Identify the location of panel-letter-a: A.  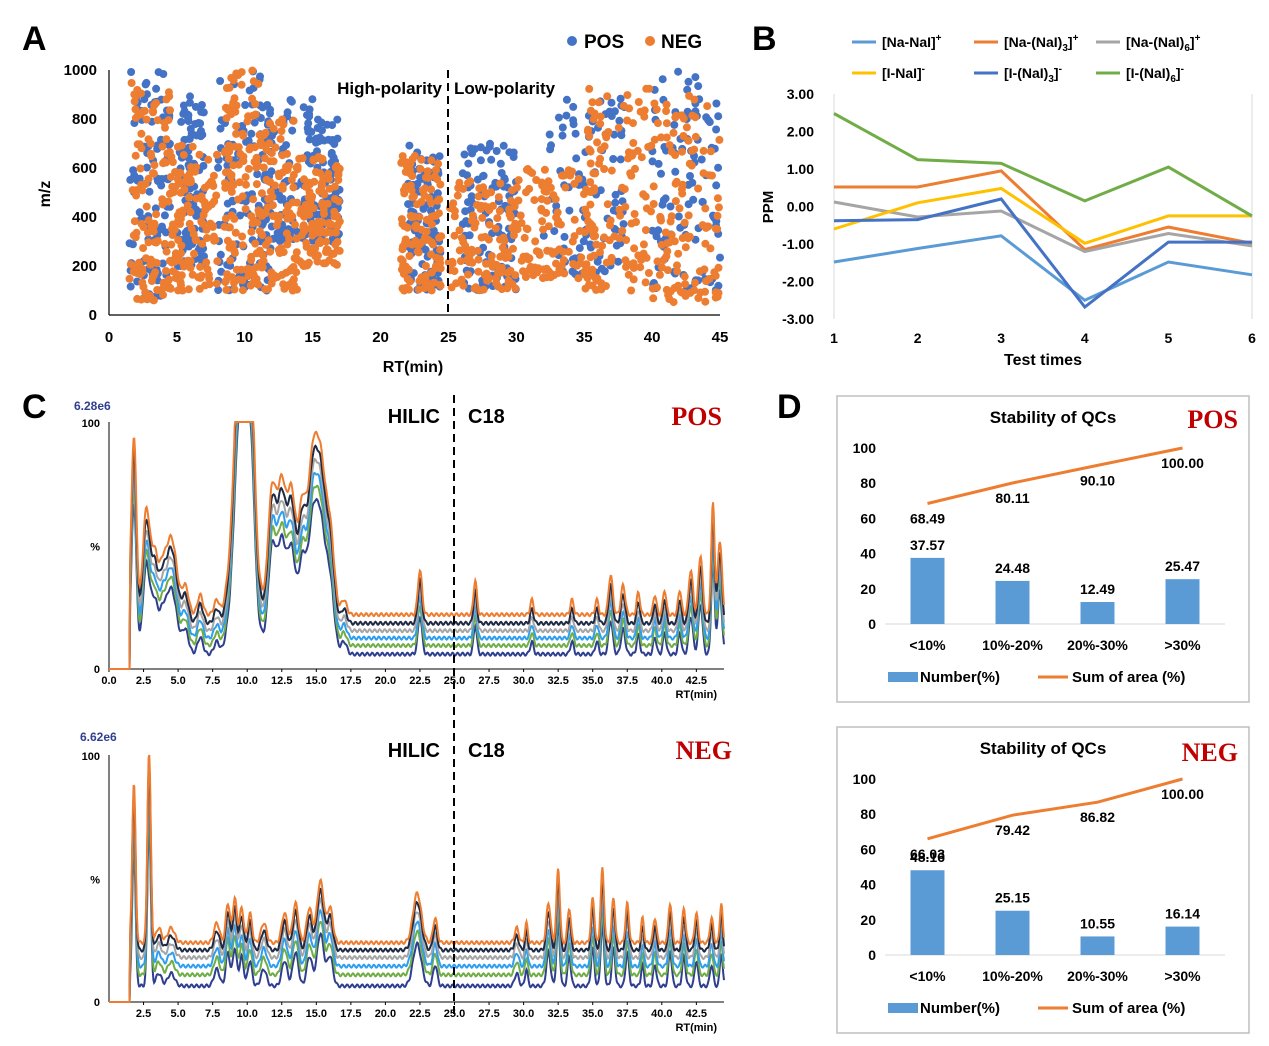
(34, 39).